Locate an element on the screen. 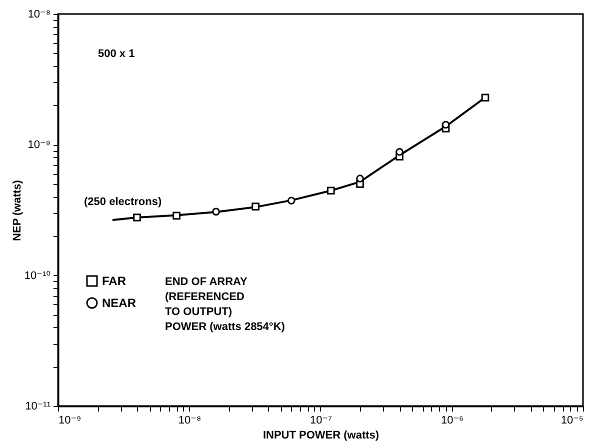  annotation: (250 electrons) is located at coordinates (123, 202).